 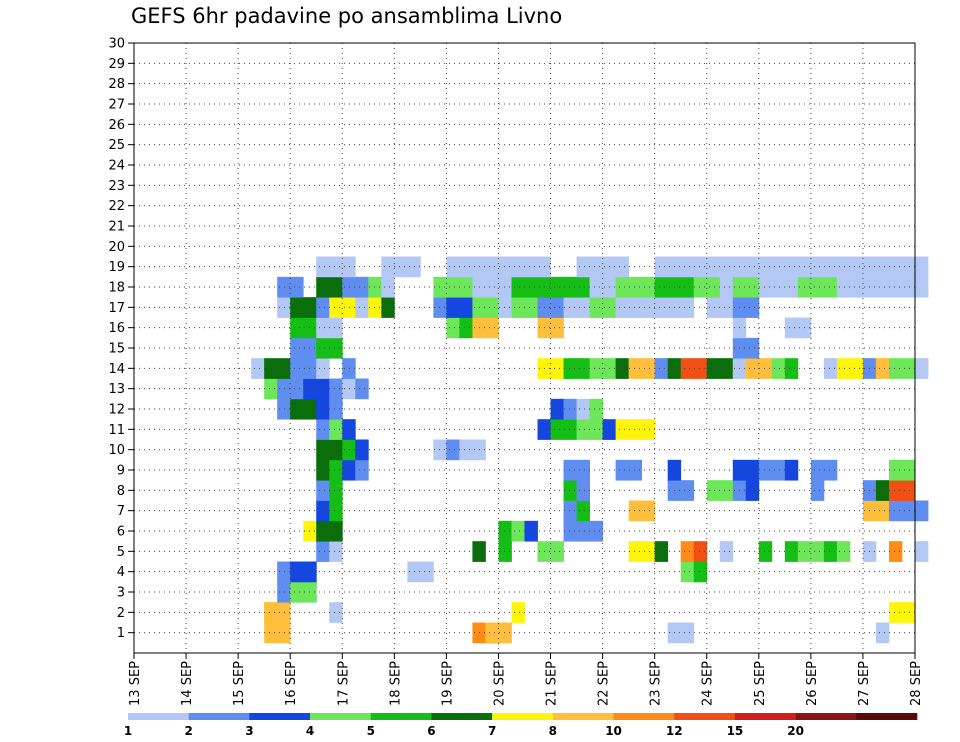 I want to click on chart-title: GEFS 6hr padavine po ansamblima Livno, so click(x=347, y=16).